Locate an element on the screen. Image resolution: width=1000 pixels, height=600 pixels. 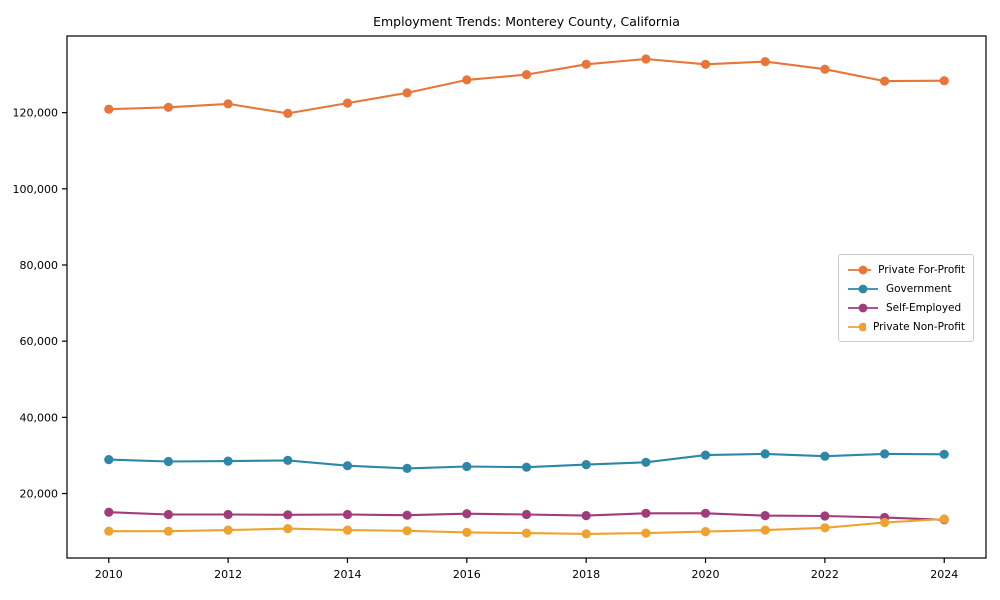
series-self-employed is located at coordinates (526, 516).